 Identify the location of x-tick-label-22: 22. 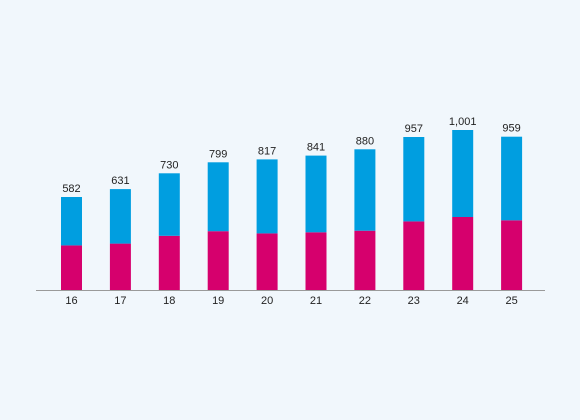
(365, 301).